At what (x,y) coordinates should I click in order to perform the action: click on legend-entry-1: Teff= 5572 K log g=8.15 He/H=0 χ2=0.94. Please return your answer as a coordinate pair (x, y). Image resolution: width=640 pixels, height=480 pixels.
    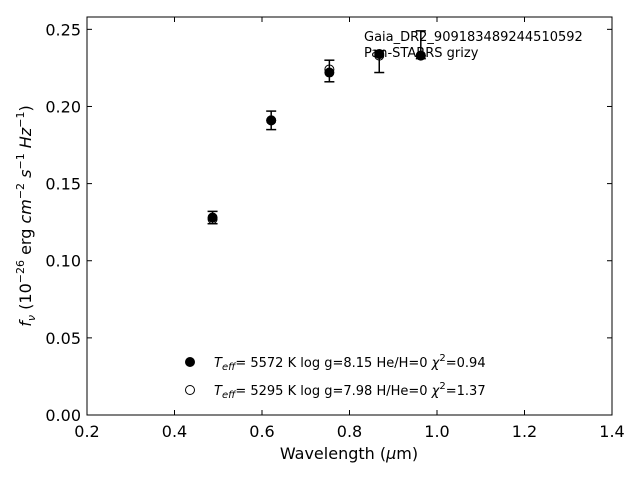
    Looking at the image, I should click on (335, 363).